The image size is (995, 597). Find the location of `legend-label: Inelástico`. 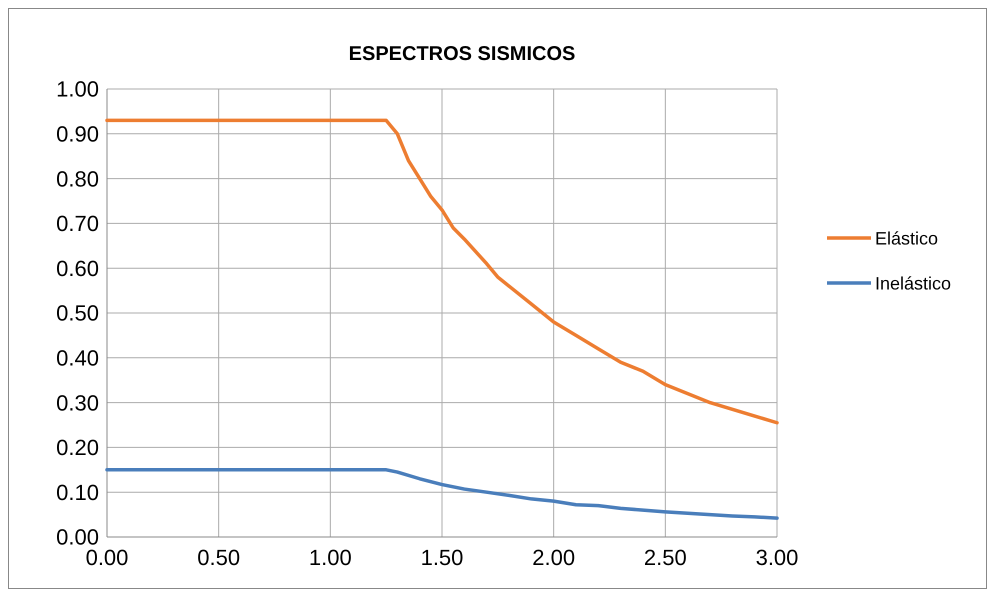

legend-label: Inelástico is located at coordinates (913, 283).